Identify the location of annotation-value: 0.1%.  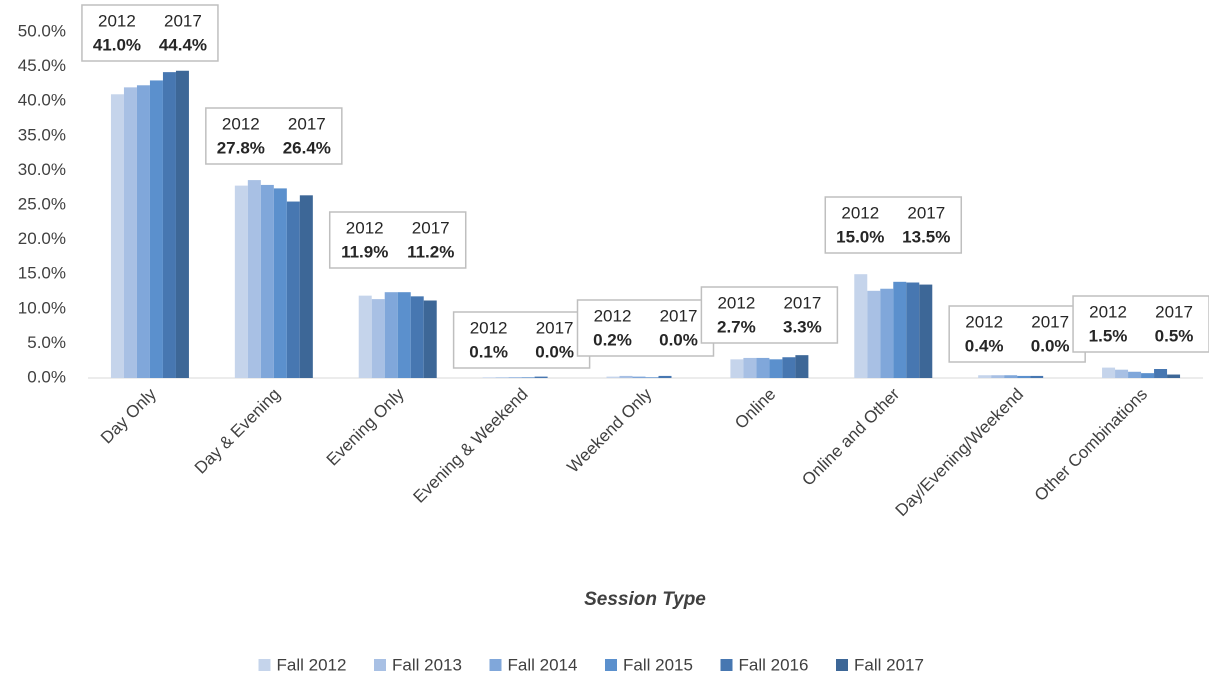
(488, 351).